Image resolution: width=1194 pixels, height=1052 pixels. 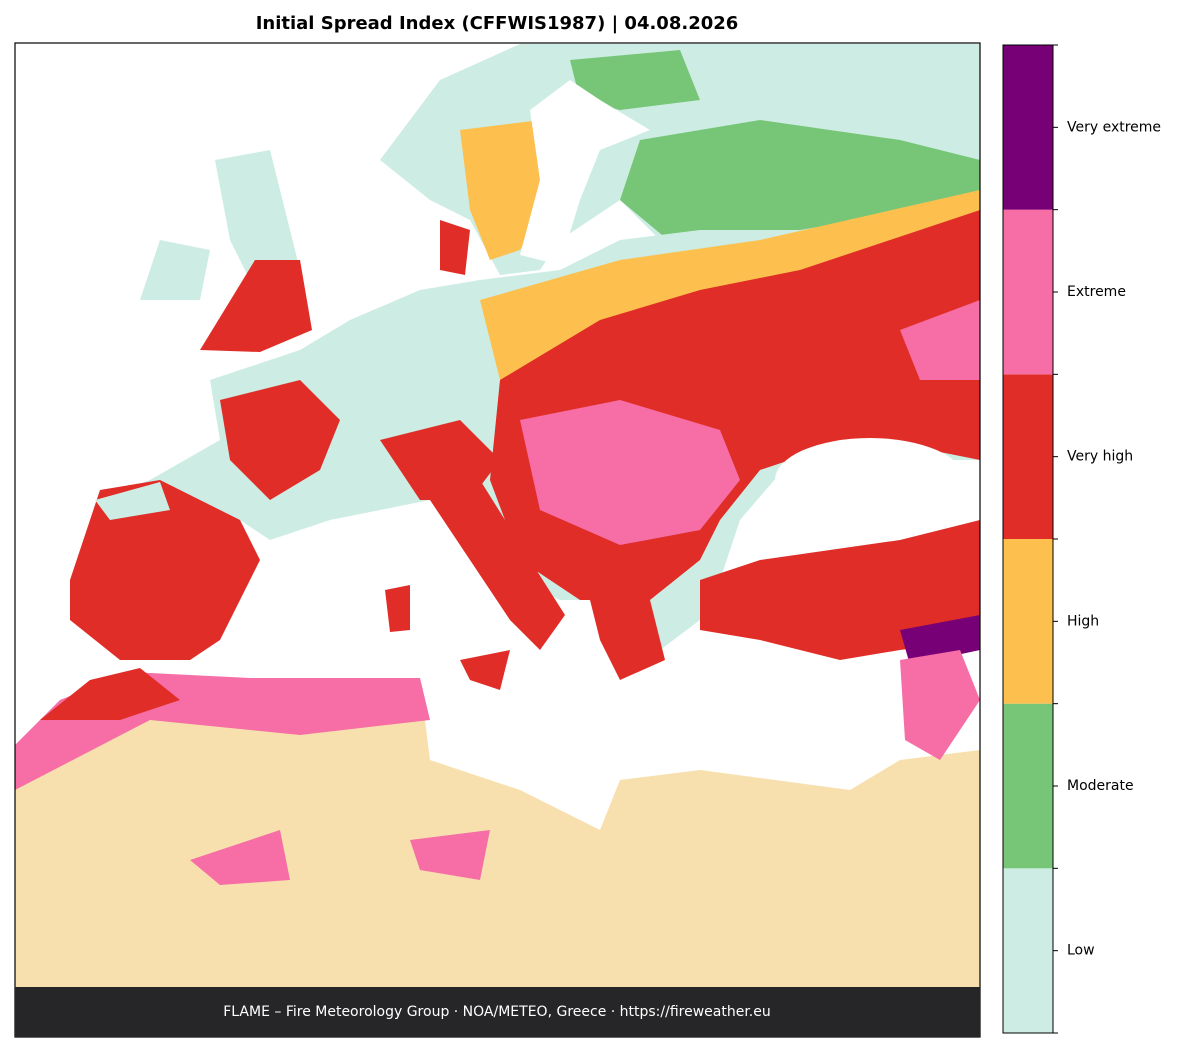 I want to click on finland-moderate, so click(x=635, y=80).